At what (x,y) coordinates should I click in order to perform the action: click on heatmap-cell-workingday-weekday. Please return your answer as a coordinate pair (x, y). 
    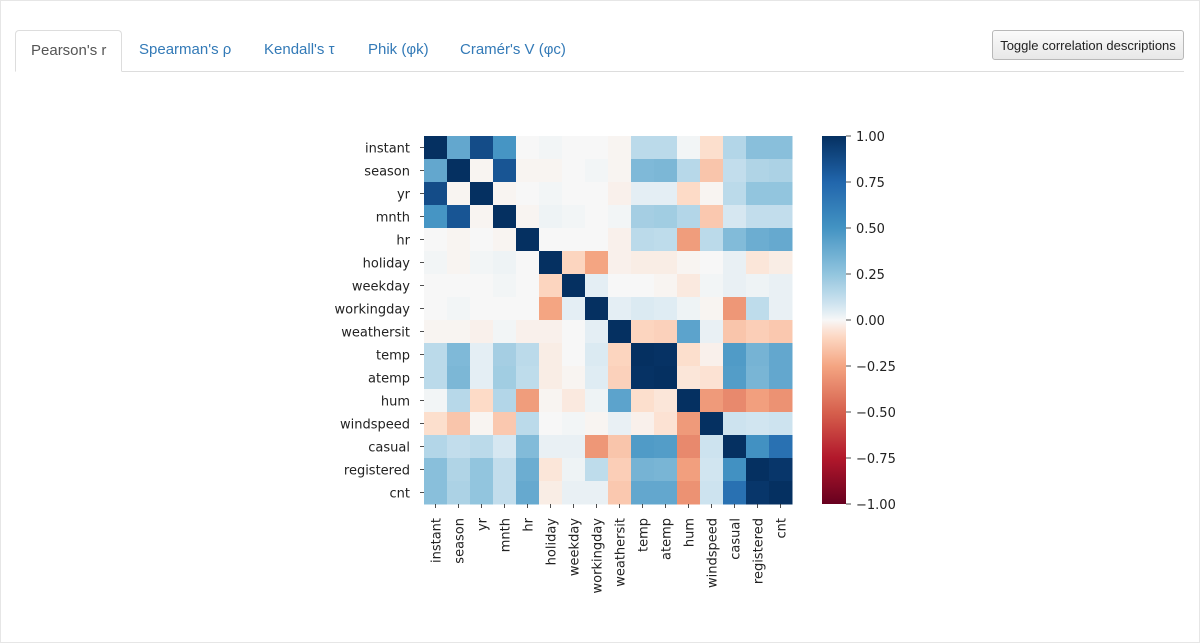
    Looking at the image, I should click on (574, 309).